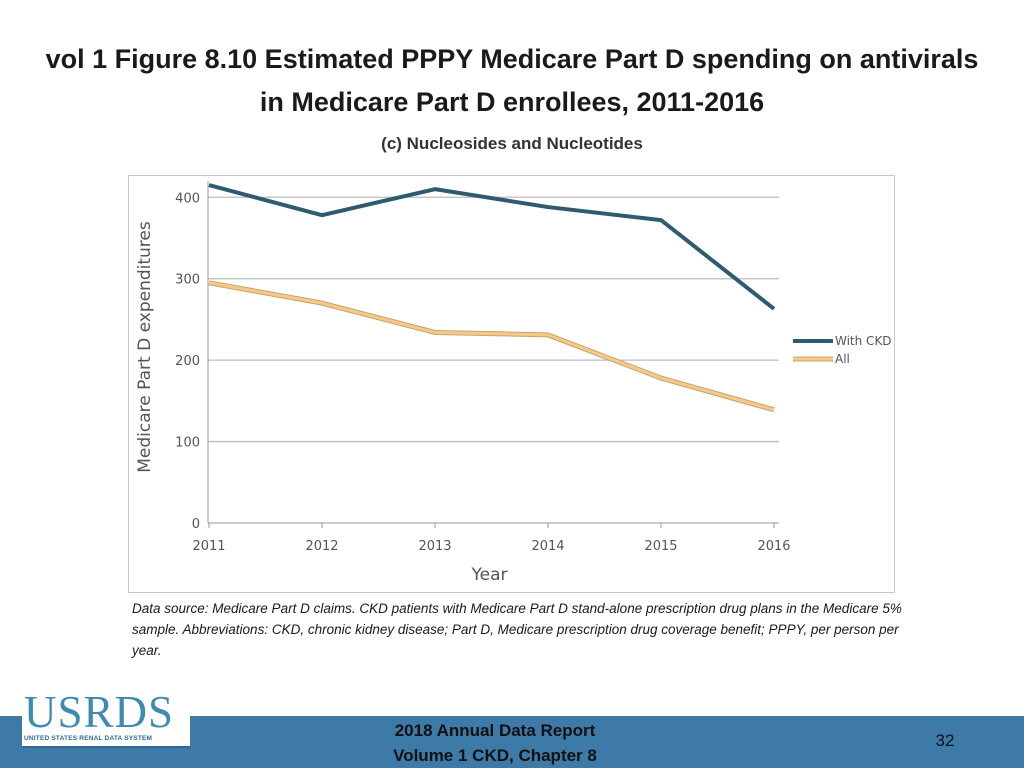 The width and height of the screenshot is (1024, 768). I want to click on page-number: 32, so click(945, 740).